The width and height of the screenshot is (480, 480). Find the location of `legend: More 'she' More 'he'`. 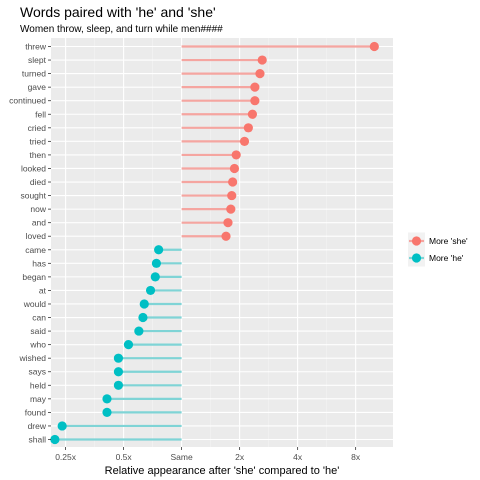

legend: More 'she' More 'he' is located at coordinates (438, 249).